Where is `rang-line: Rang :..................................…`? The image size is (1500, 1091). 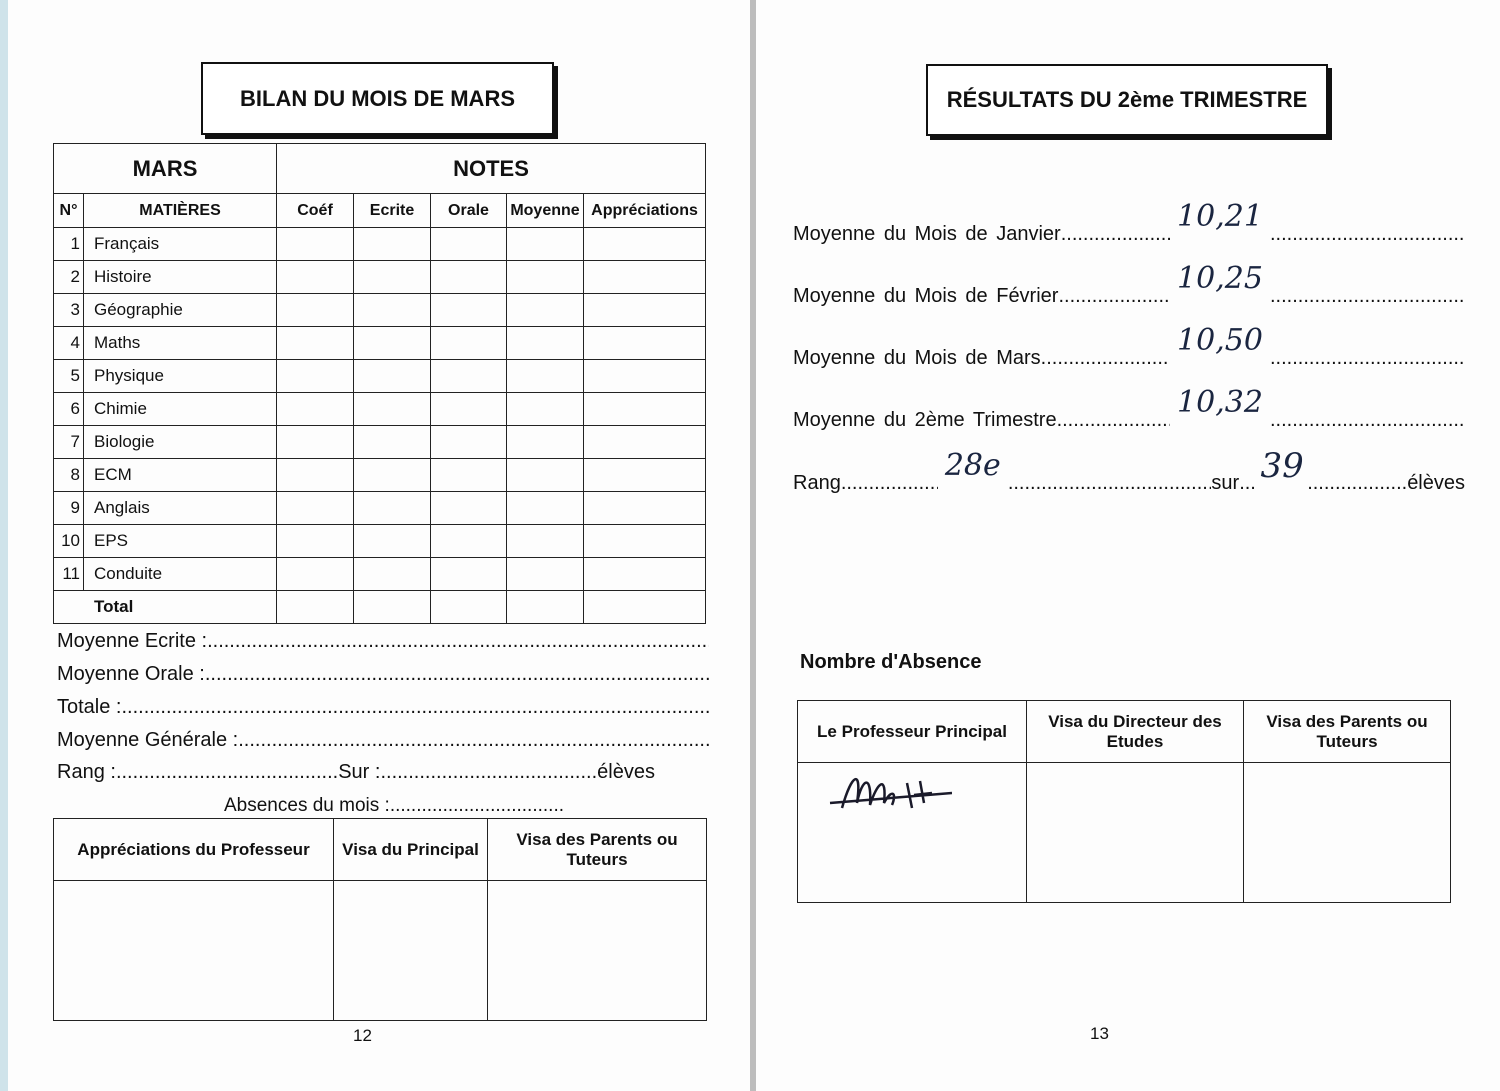 rang-line: Rang :..................................… is located at coordinates (356, 772).